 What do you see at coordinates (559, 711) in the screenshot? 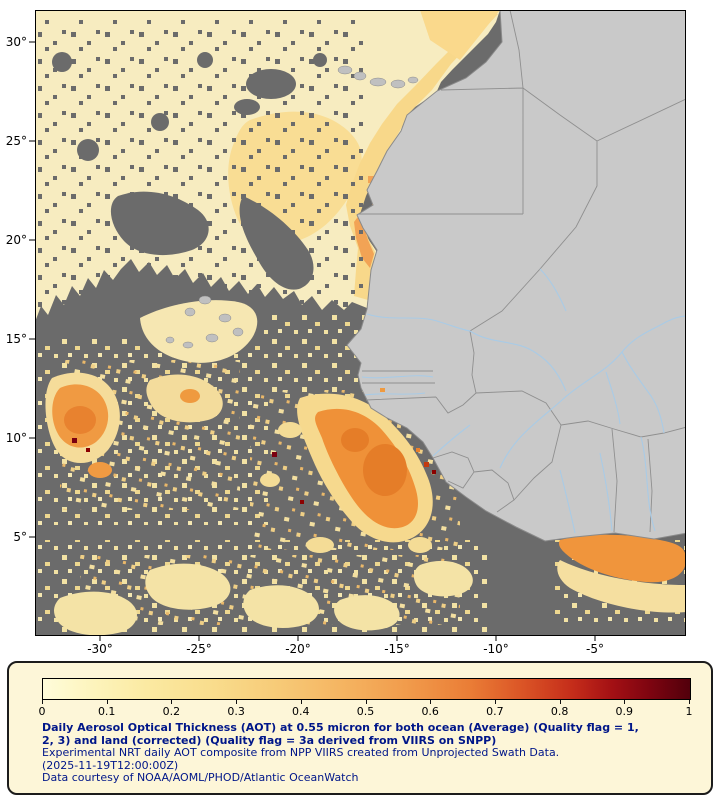
I see `colorbar-label: 0.8` at bounding box center [559, 711].